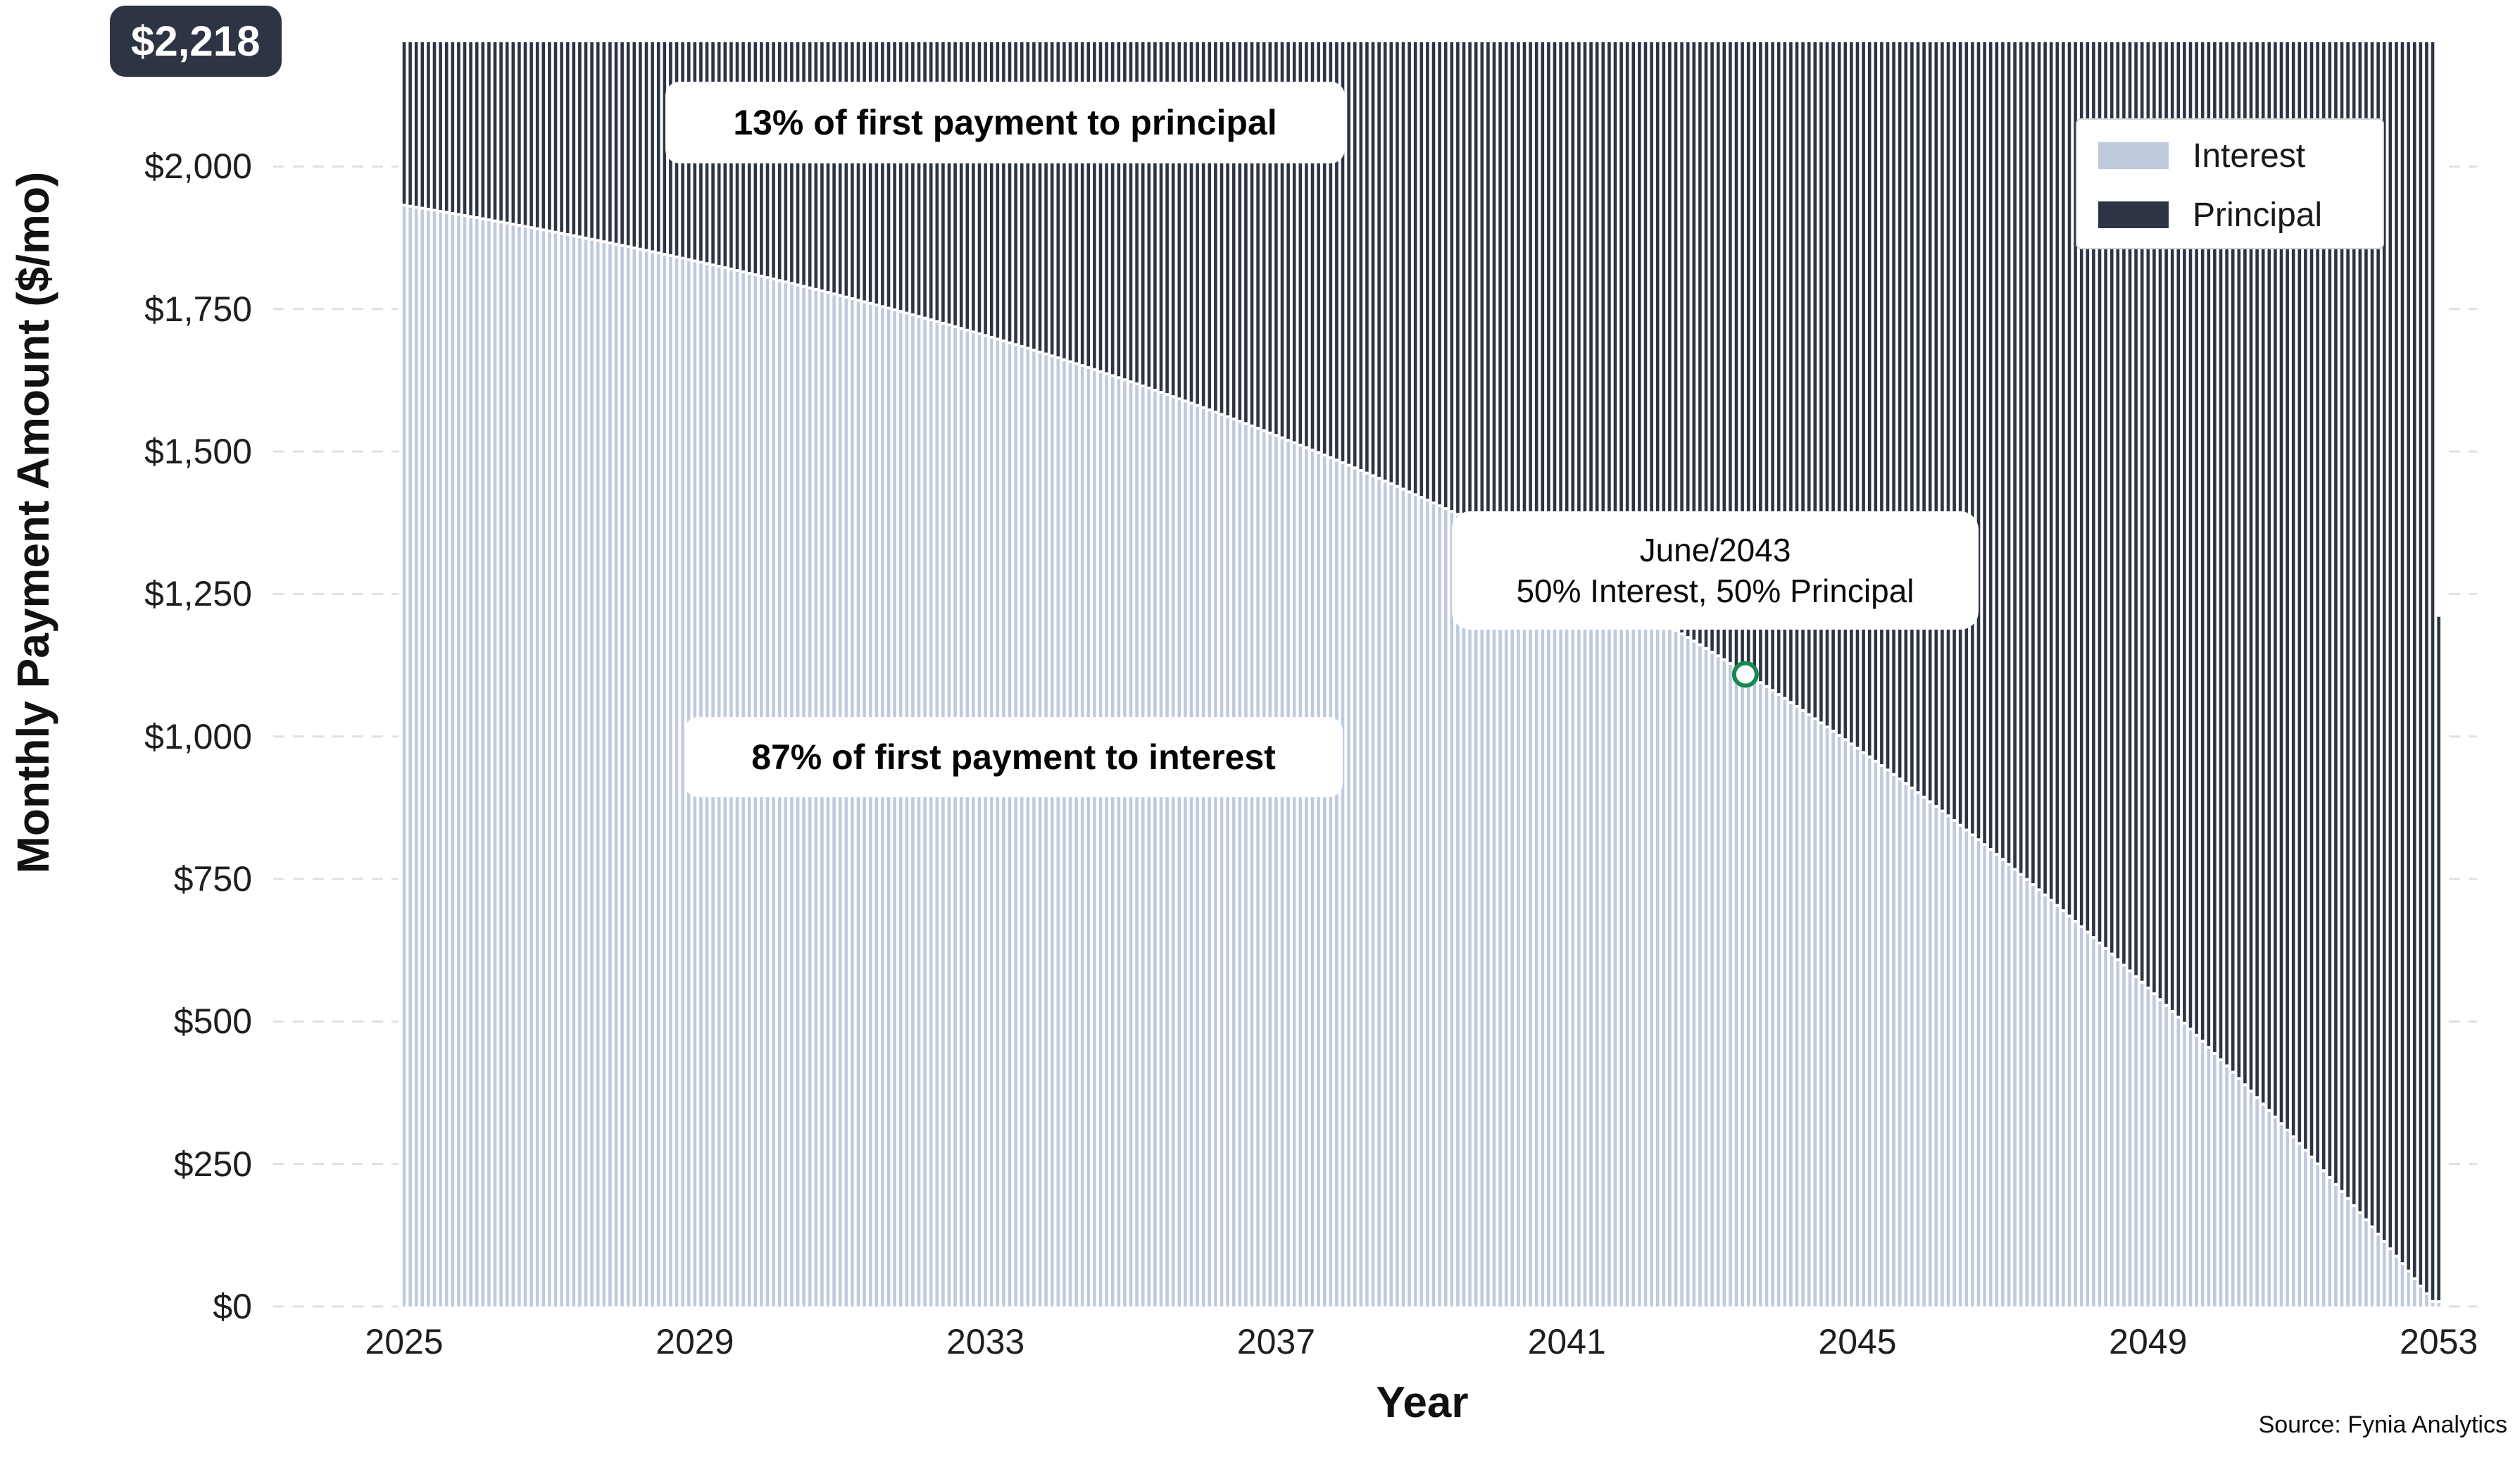  I want to click on y-axis-title: Monthly Payment Amount ($/mo), so click(33, 522).